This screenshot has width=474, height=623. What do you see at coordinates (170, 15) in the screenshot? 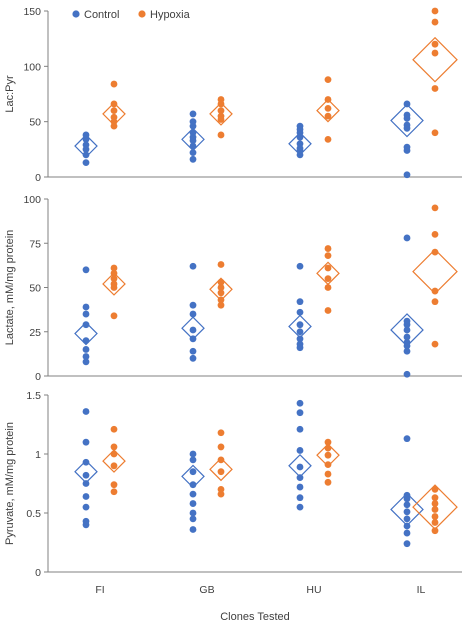
I see `legend-label-hypoxia: Hypoxia` at bounding box center [170, 15].